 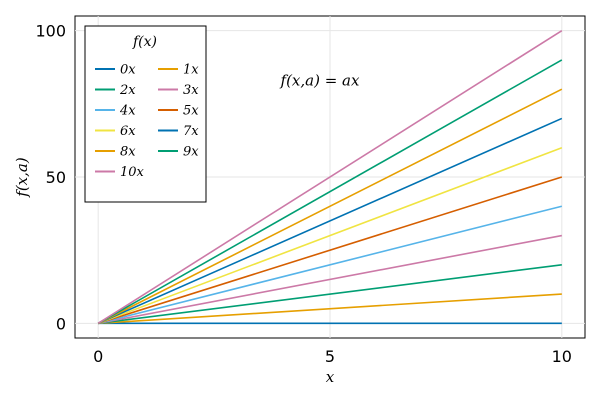 I want to click on legend-item-0x: 0x, so click(x=115, y=70).